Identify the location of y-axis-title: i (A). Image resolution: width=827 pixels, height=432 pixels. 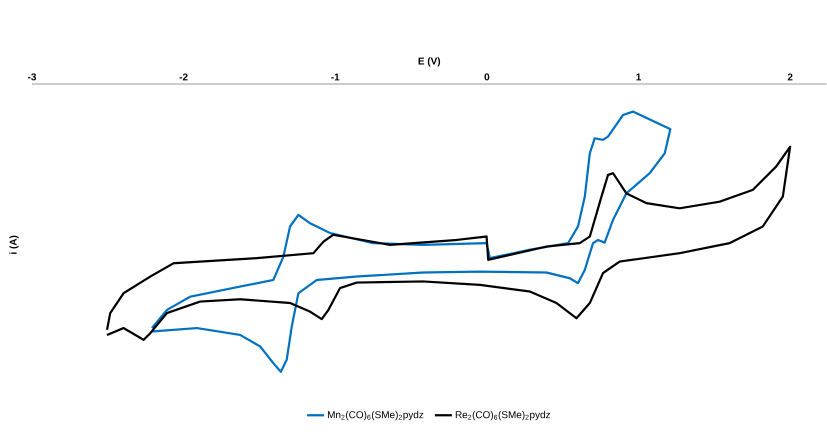
(14, 245).